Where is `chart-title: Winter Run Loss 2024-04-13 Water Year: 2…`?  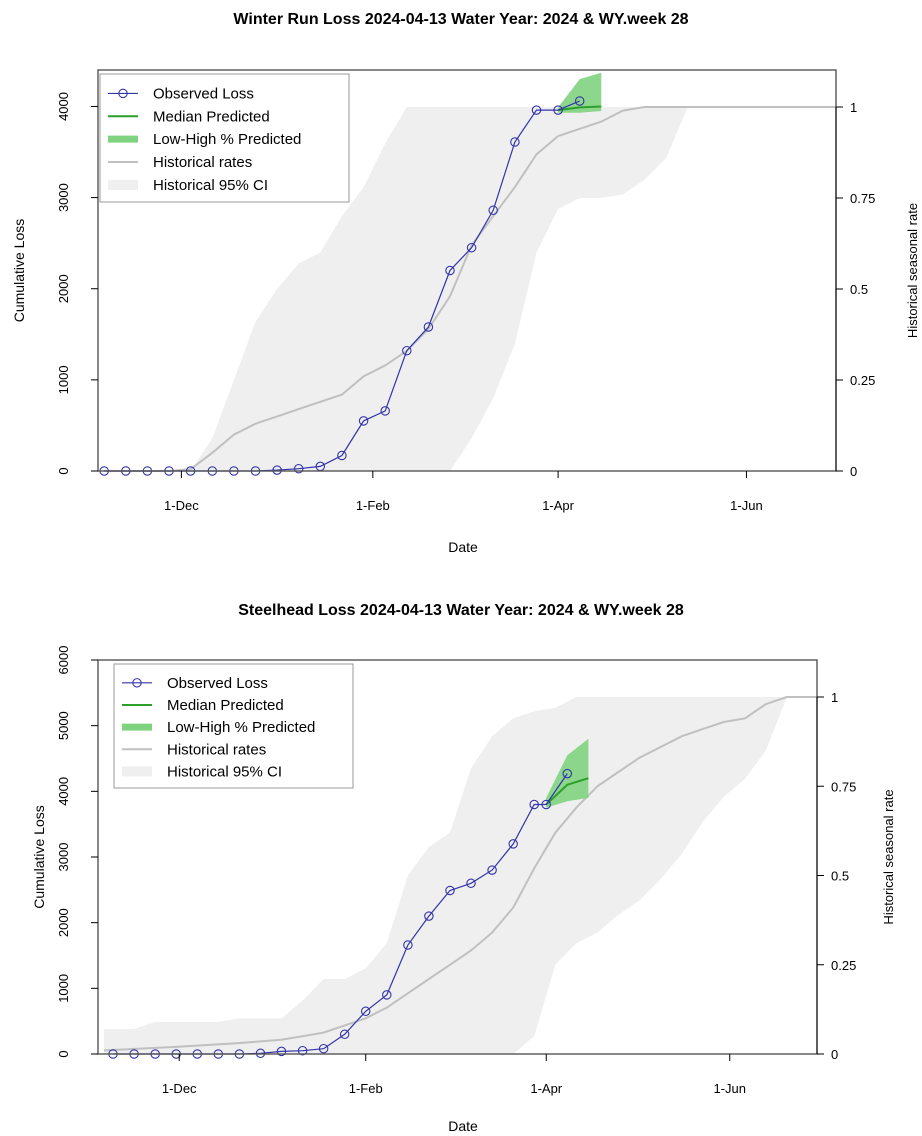 chart-title: Winter Run Loss 2024-04-13 Water Year: 2… is located at coordinates (460, 19).